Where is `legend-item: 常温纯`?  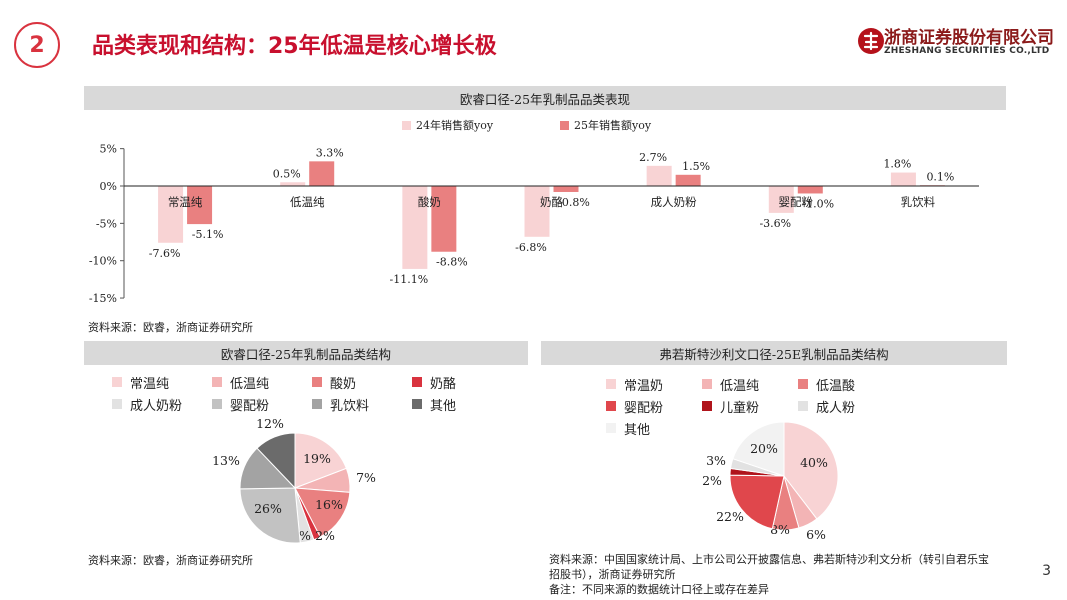 legend-item: 常温纯 is located at coordinates (162, 382).